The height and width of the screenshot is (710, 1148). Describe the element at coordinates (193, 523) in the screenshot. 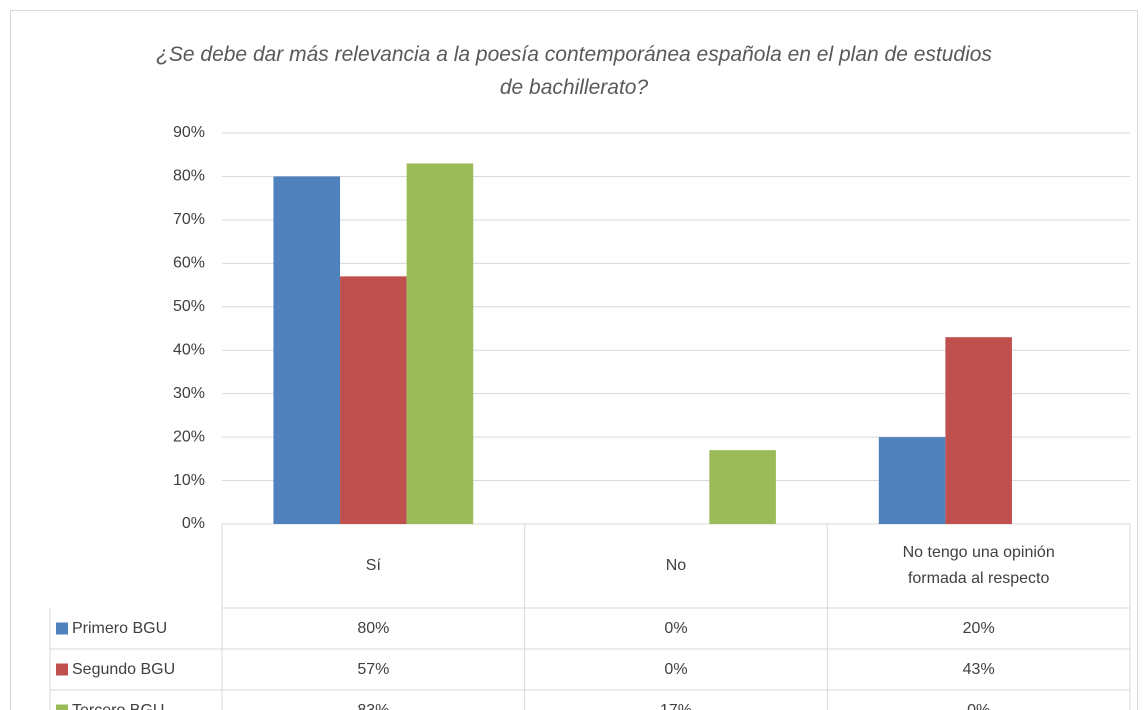

I see `y-tick-label: 0%` at that location.